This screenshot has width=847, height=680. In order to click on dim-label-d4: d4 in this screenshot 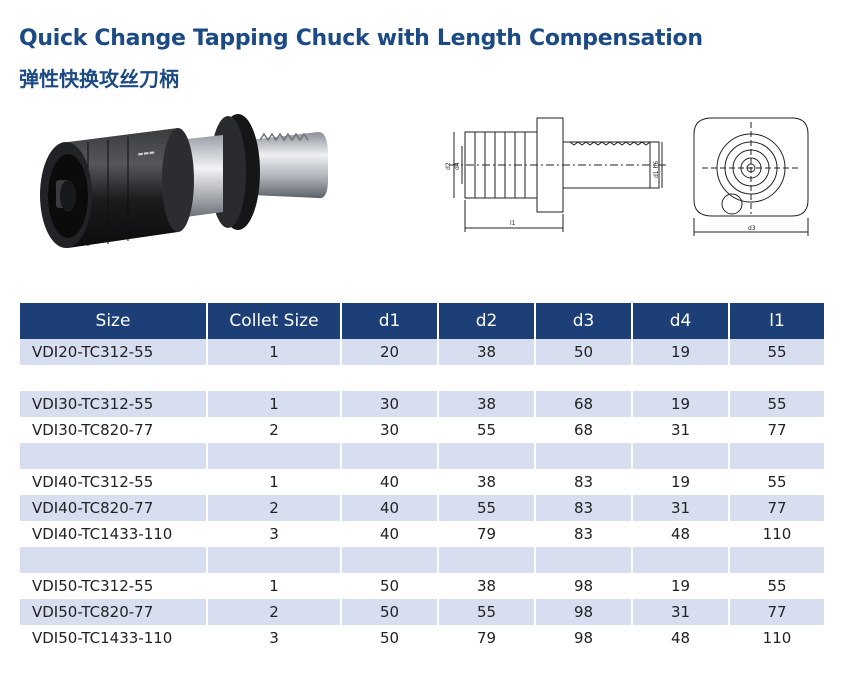, I will do `click(457, 166)`.